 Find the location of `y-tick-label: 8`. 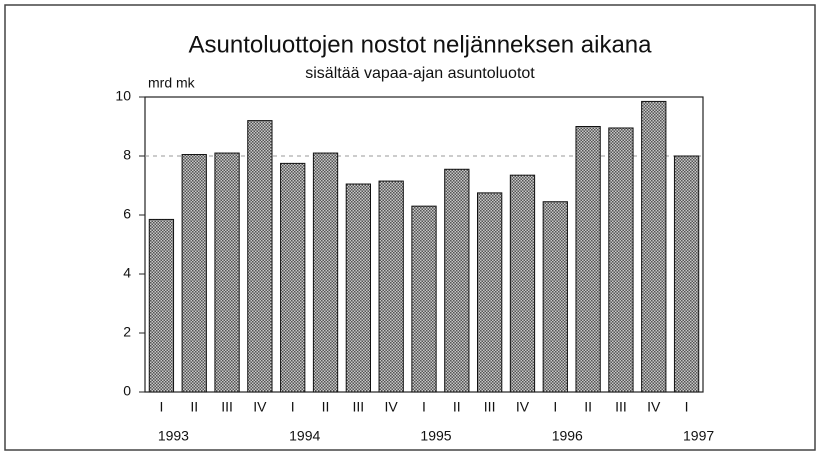

y-tick-label: 8 is located at coordinates (127, 155).